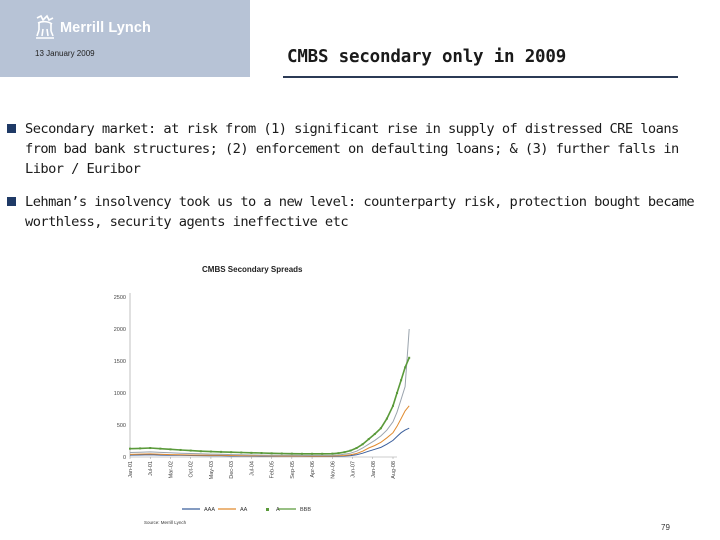 The image size is (720, 540). Describe the element at coordinates (665, 527) in the screenshot. I see `page-number: 79` at that location.